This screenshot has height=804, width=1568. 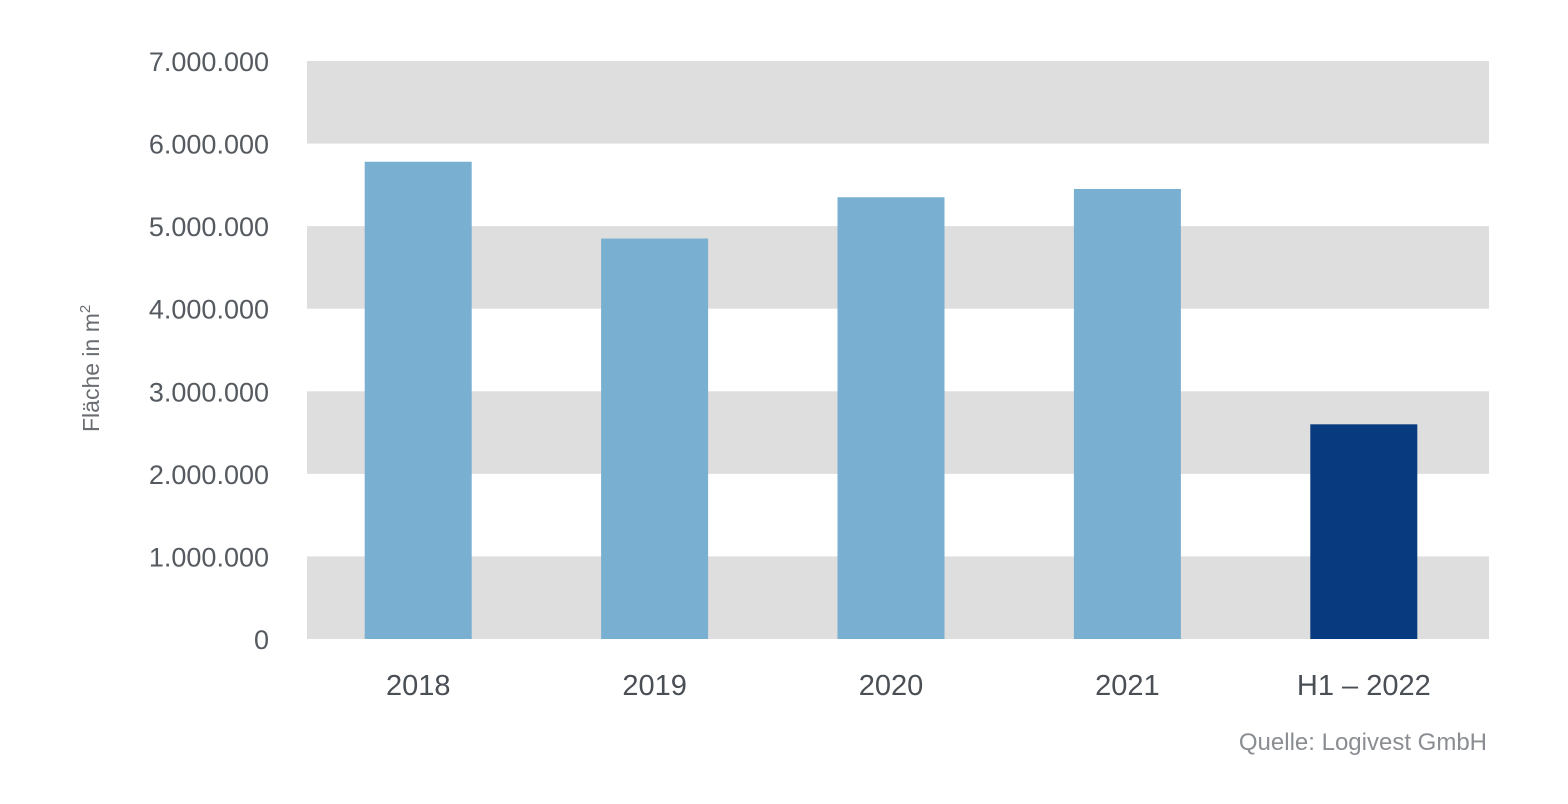 What do you see at coordinates (90, 368) in the screenshot?
I see `y-axis-label: Fläche in m2` at bounding box center [90, 368].